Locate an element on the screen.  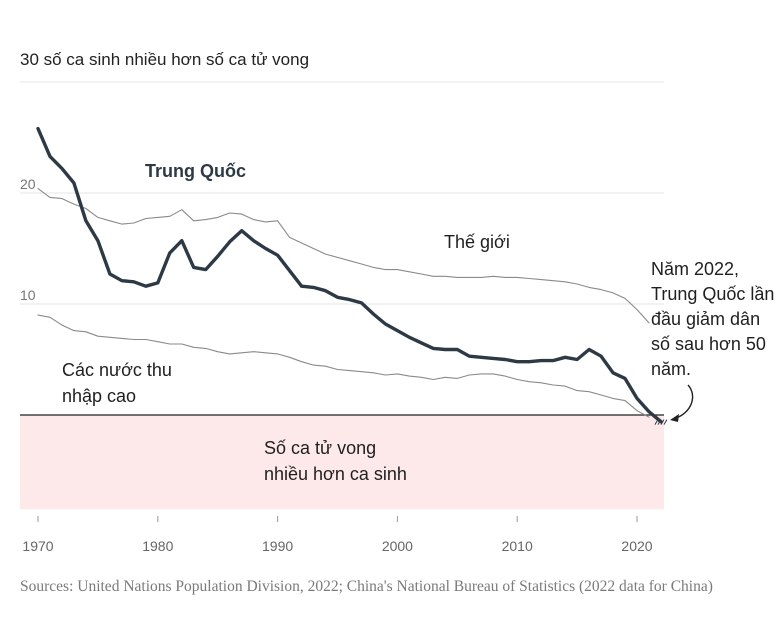
x-tick-label-2000: 2000 is located at coordinates (397, 546).